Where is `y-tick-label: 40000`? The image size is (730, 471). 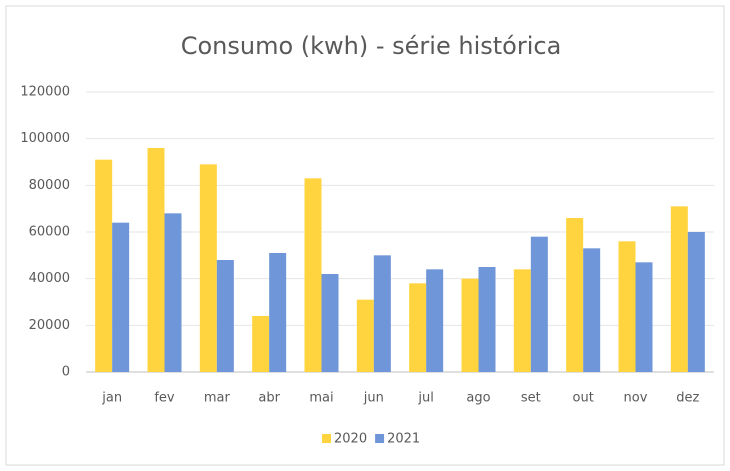
y-tick-label: 40000 is located at coordinates (49, 278).